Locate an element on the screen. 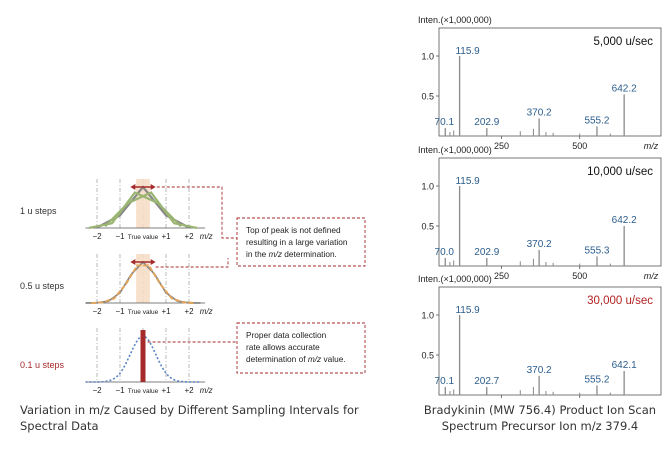  callout-text: resulting in a large variation is located at coordinates (297, 242).